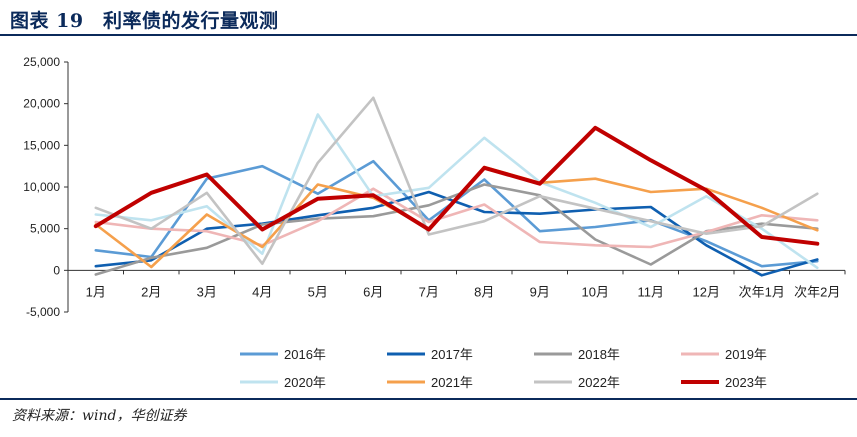  I want to click on legend-label-2022: 2022年, so click(599, 382).